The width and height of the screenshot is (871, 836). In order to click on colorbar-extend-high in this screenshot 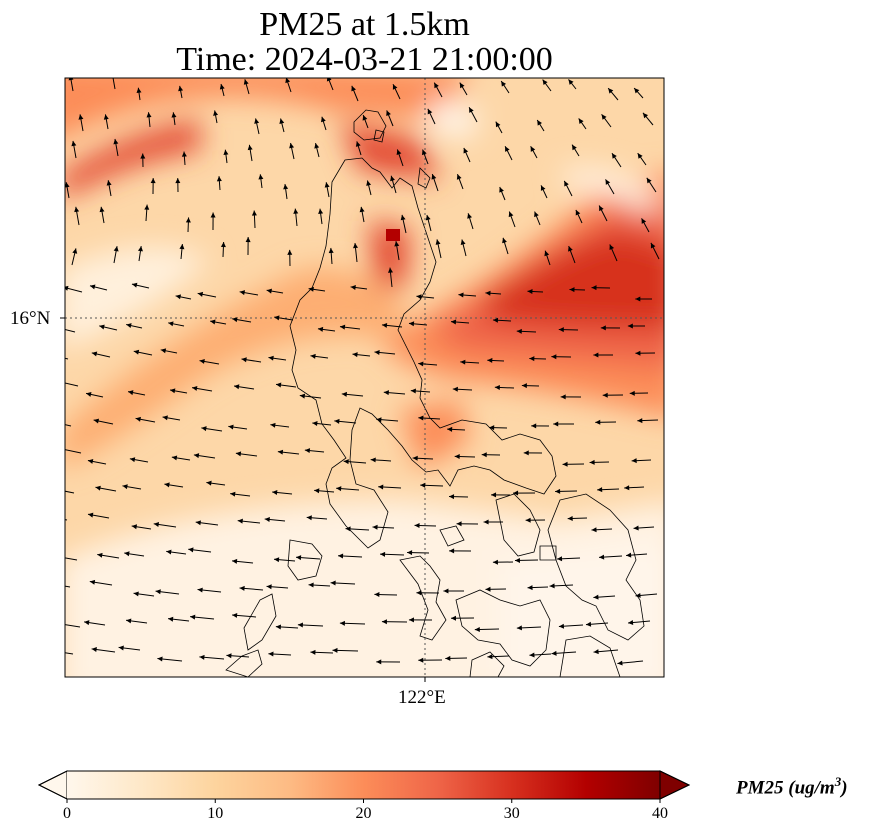, I will do `click(675, 785)`.